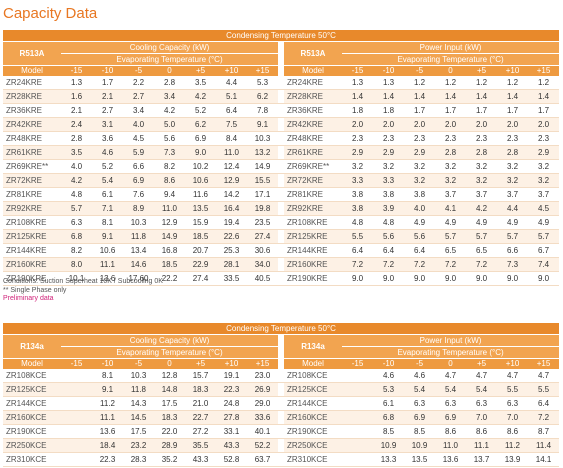  Describe the element at coordinates (388, 110) in the screenshot. I see `value-cell: 1.8` at that location.